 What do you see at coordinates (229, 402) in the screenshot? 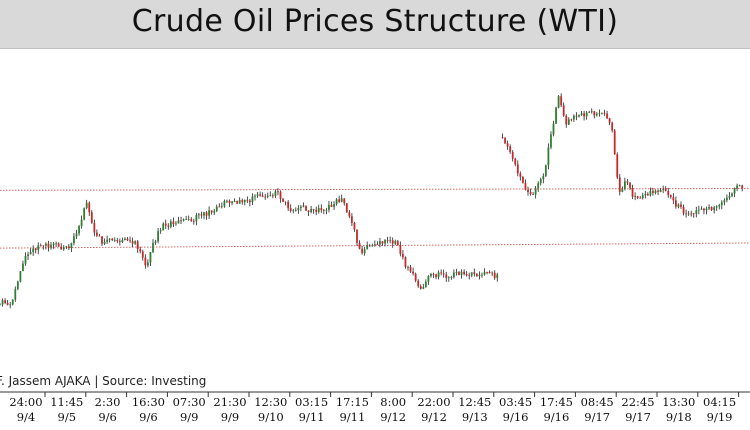
I see `x-tick-time: 21:30` at bounding box center [229, 402].